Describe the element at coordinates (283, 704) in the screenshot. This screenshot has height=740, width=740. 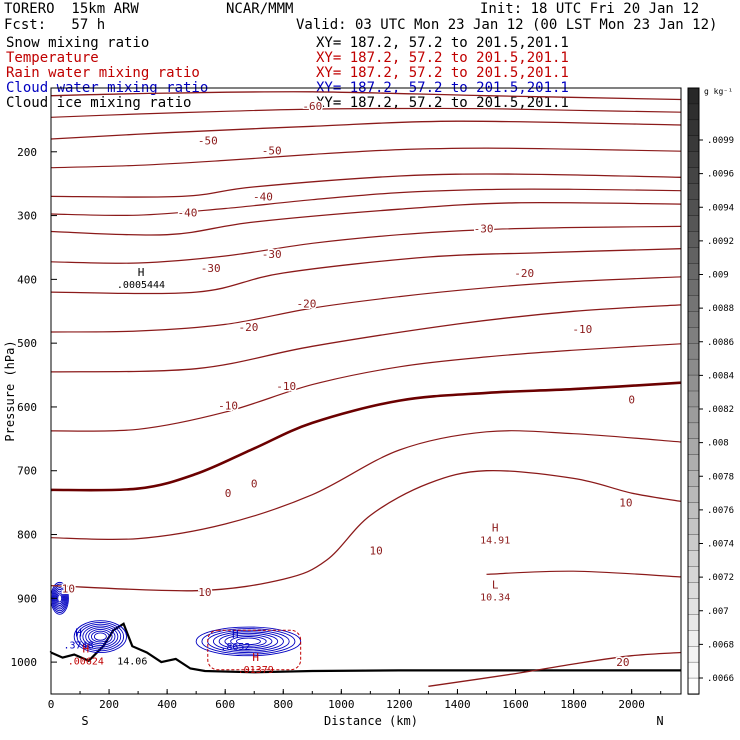
I see `x-tick-label: 800` at that location.